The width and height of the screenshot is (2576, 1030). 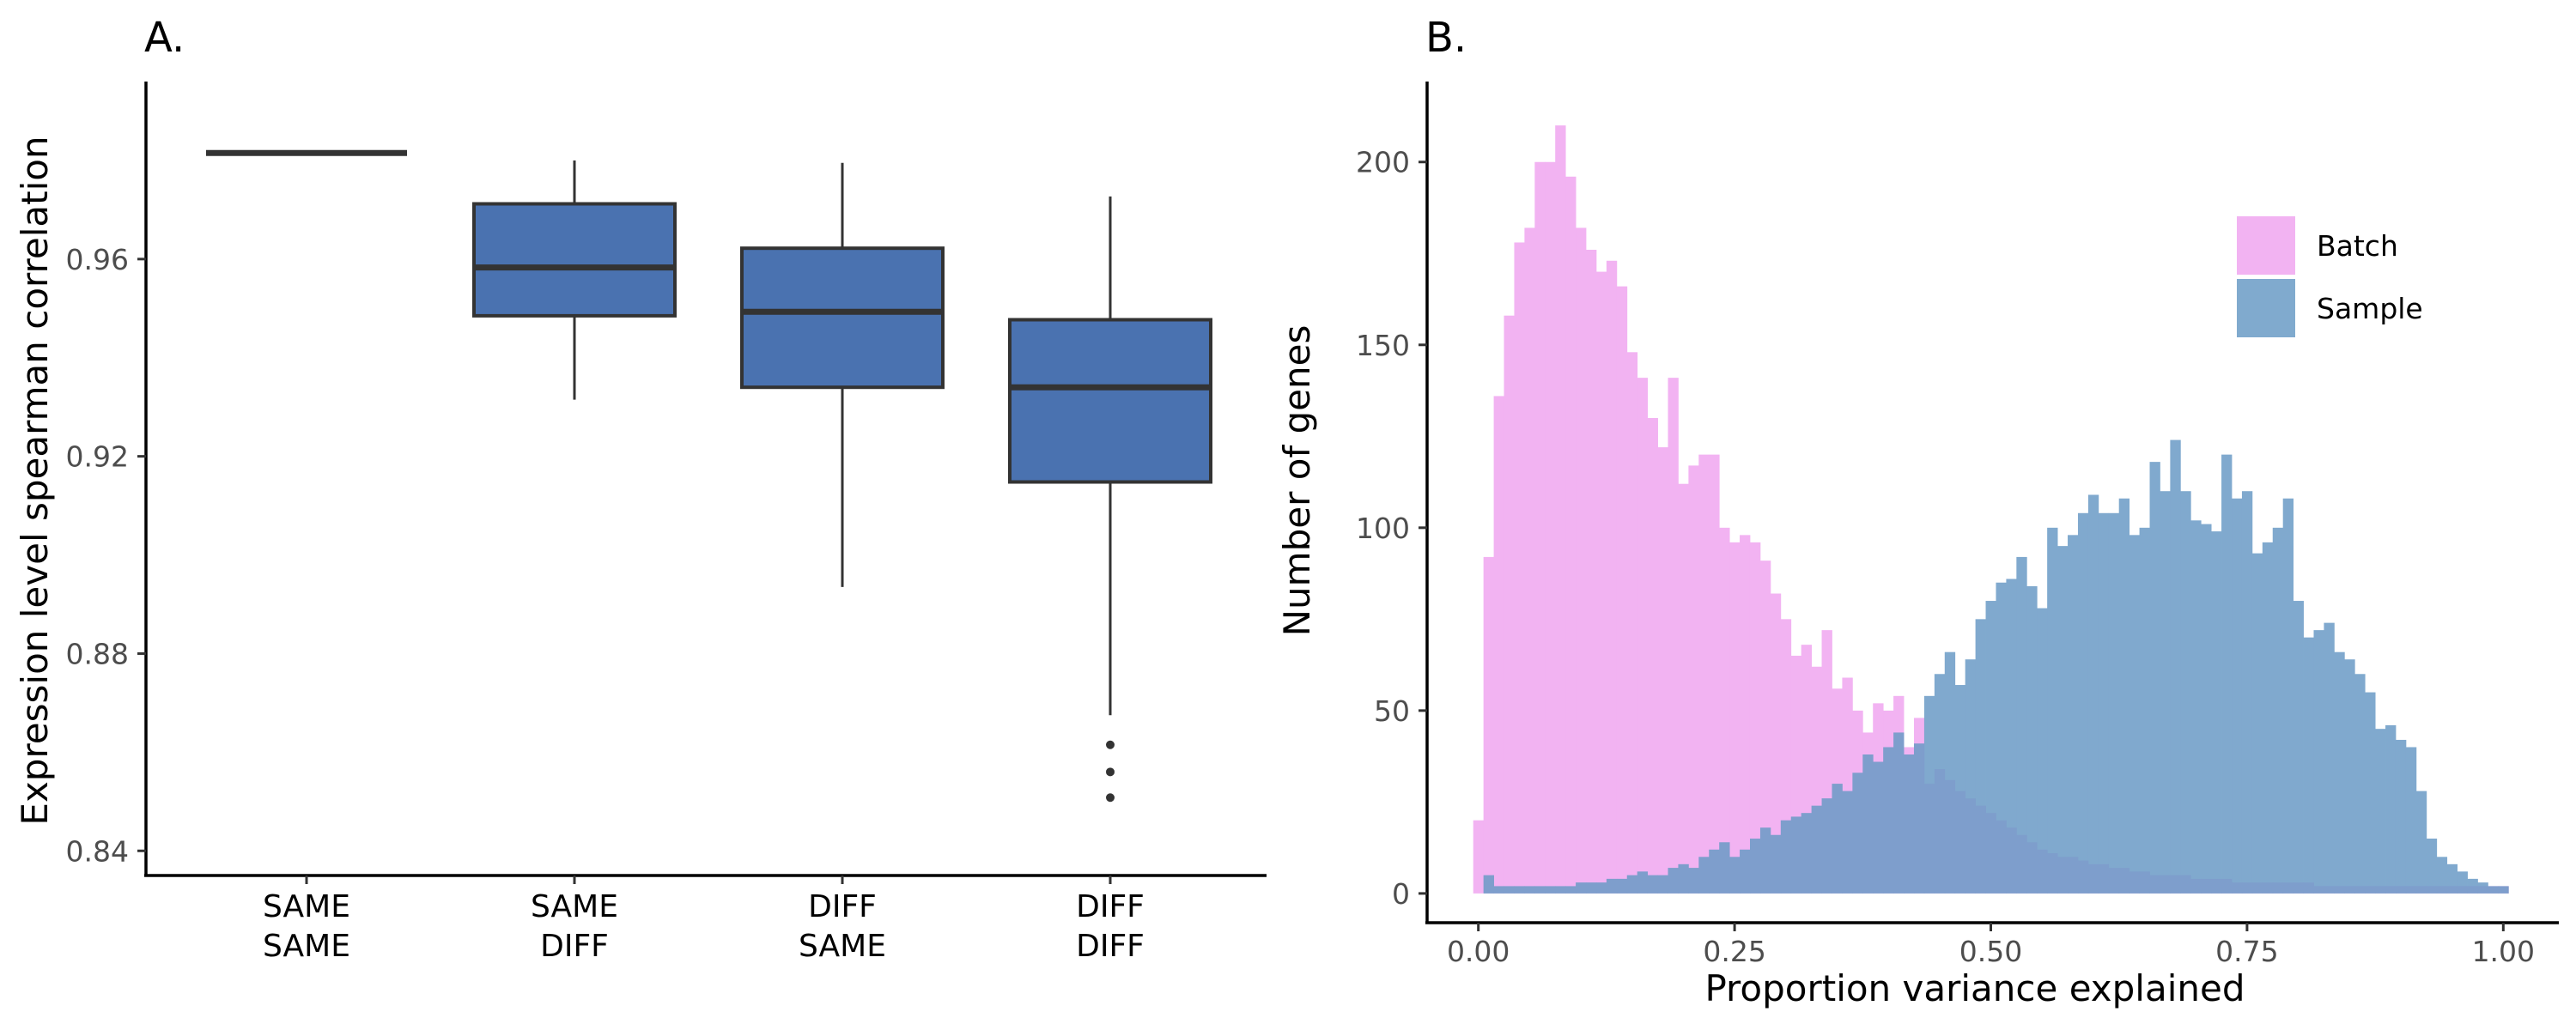 I want to click on panel-b-x-ticks: 0.00 0.25 0.50 0.75 1.00, so click(x=1991, y=945).